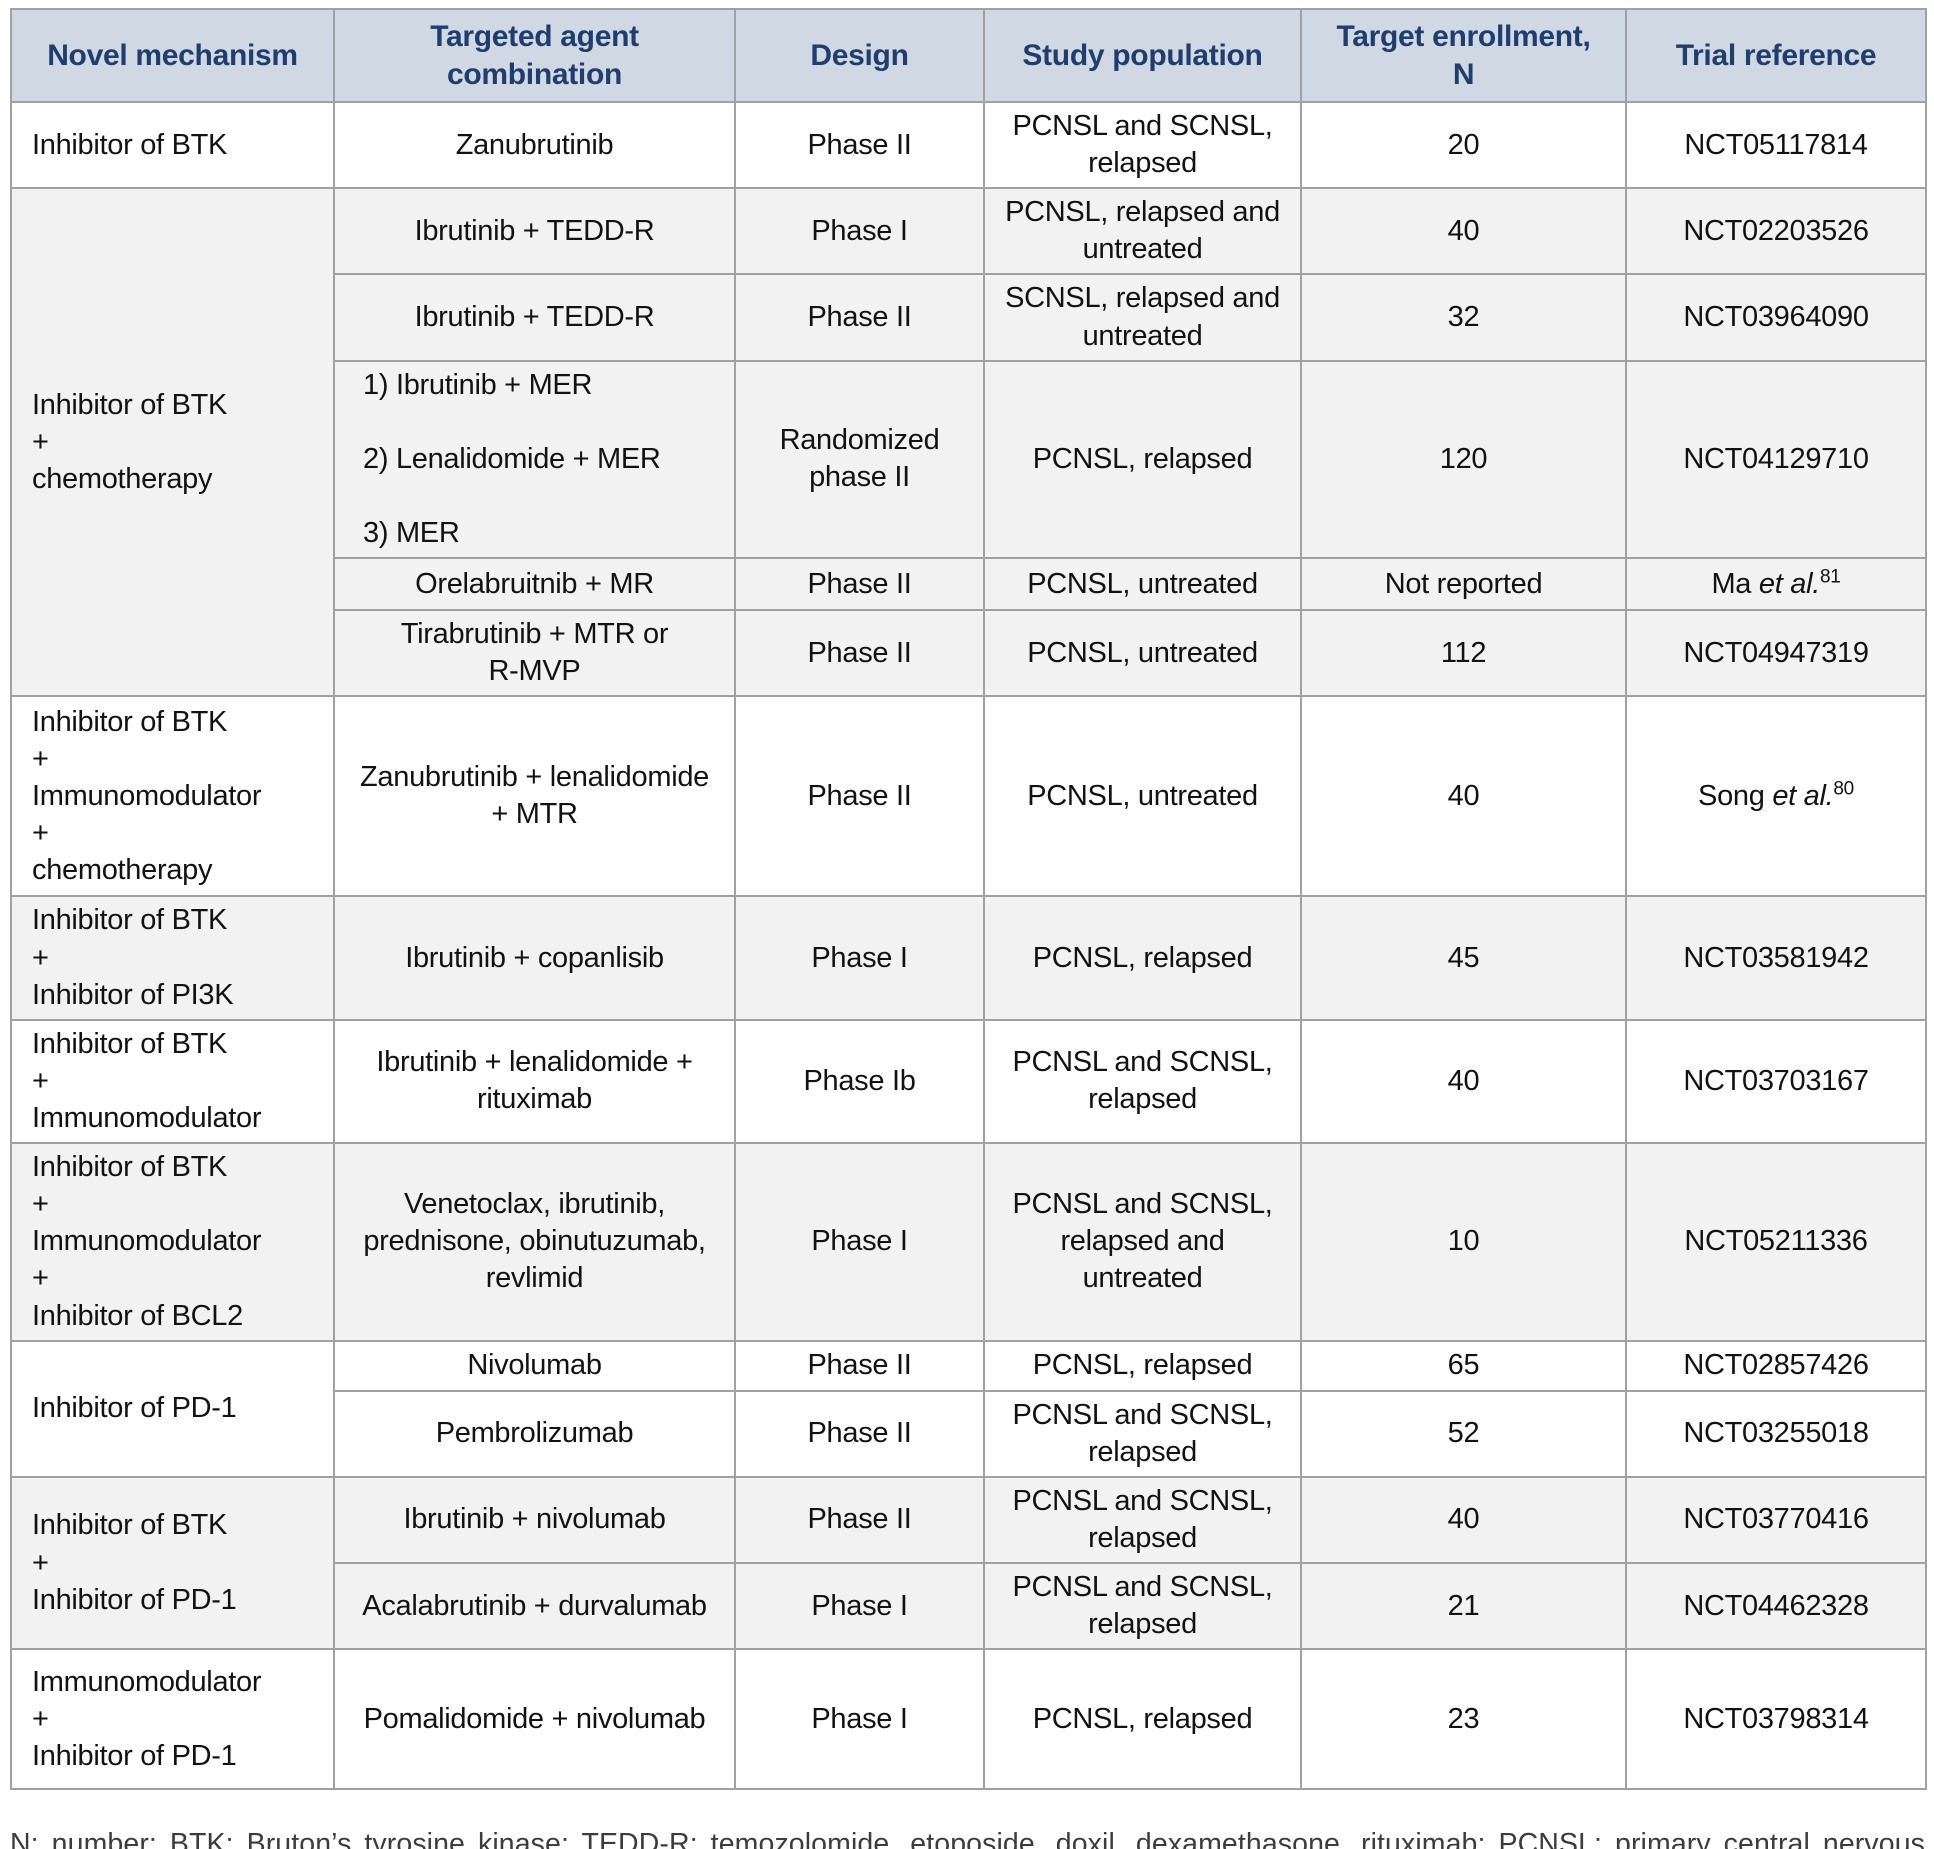 The width and height of the screenshot is (1934, 1849). I want to click on cell-mechanism: Inhibitor of BTK + Immunomodulator, so click(172, 1081).